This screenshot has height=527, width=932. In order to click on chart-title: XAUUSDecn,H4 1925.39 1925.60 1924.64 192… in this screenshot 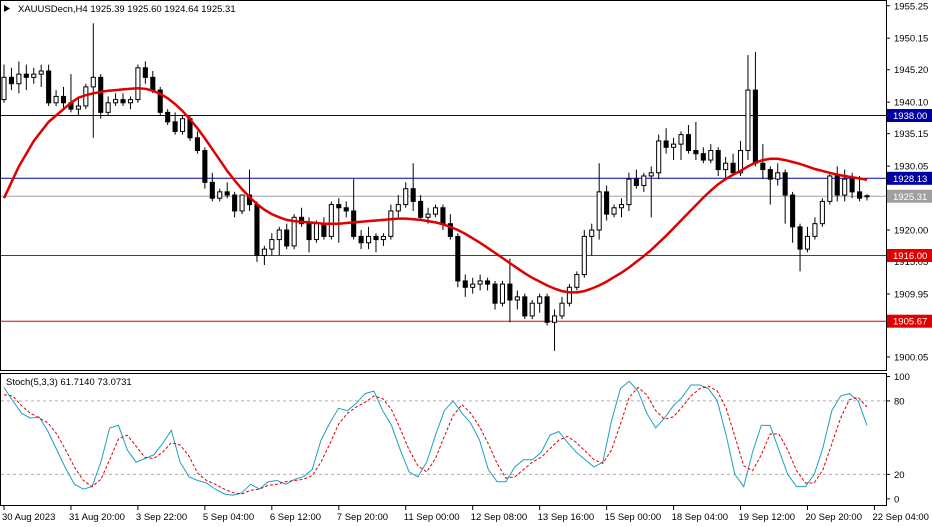, I will do `click(127, 9)`.